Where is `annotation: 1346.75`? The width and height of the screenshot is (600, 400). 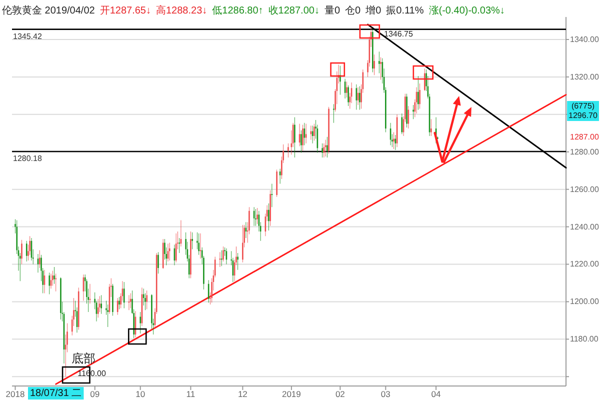
annotation: 1346.75 is located at coordinates (399, 33).